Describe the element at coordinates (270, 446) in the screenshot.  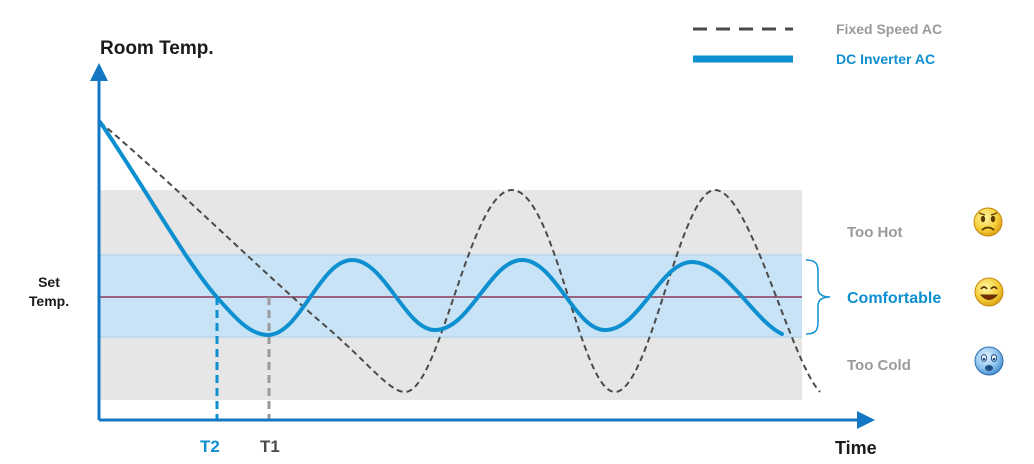
I see `t1-label: T1` at that location.